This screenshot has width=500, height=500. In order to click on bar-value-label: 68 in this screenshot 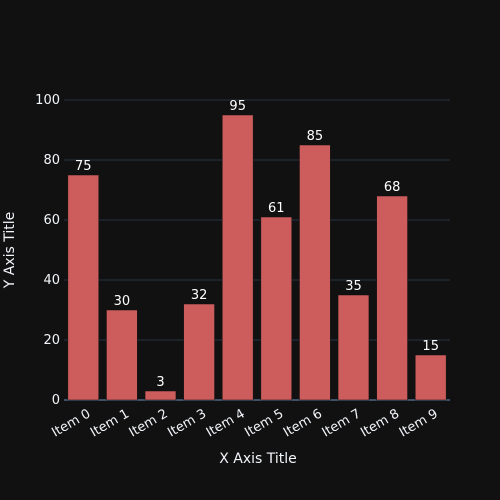, I will do `click(392, 187)`.